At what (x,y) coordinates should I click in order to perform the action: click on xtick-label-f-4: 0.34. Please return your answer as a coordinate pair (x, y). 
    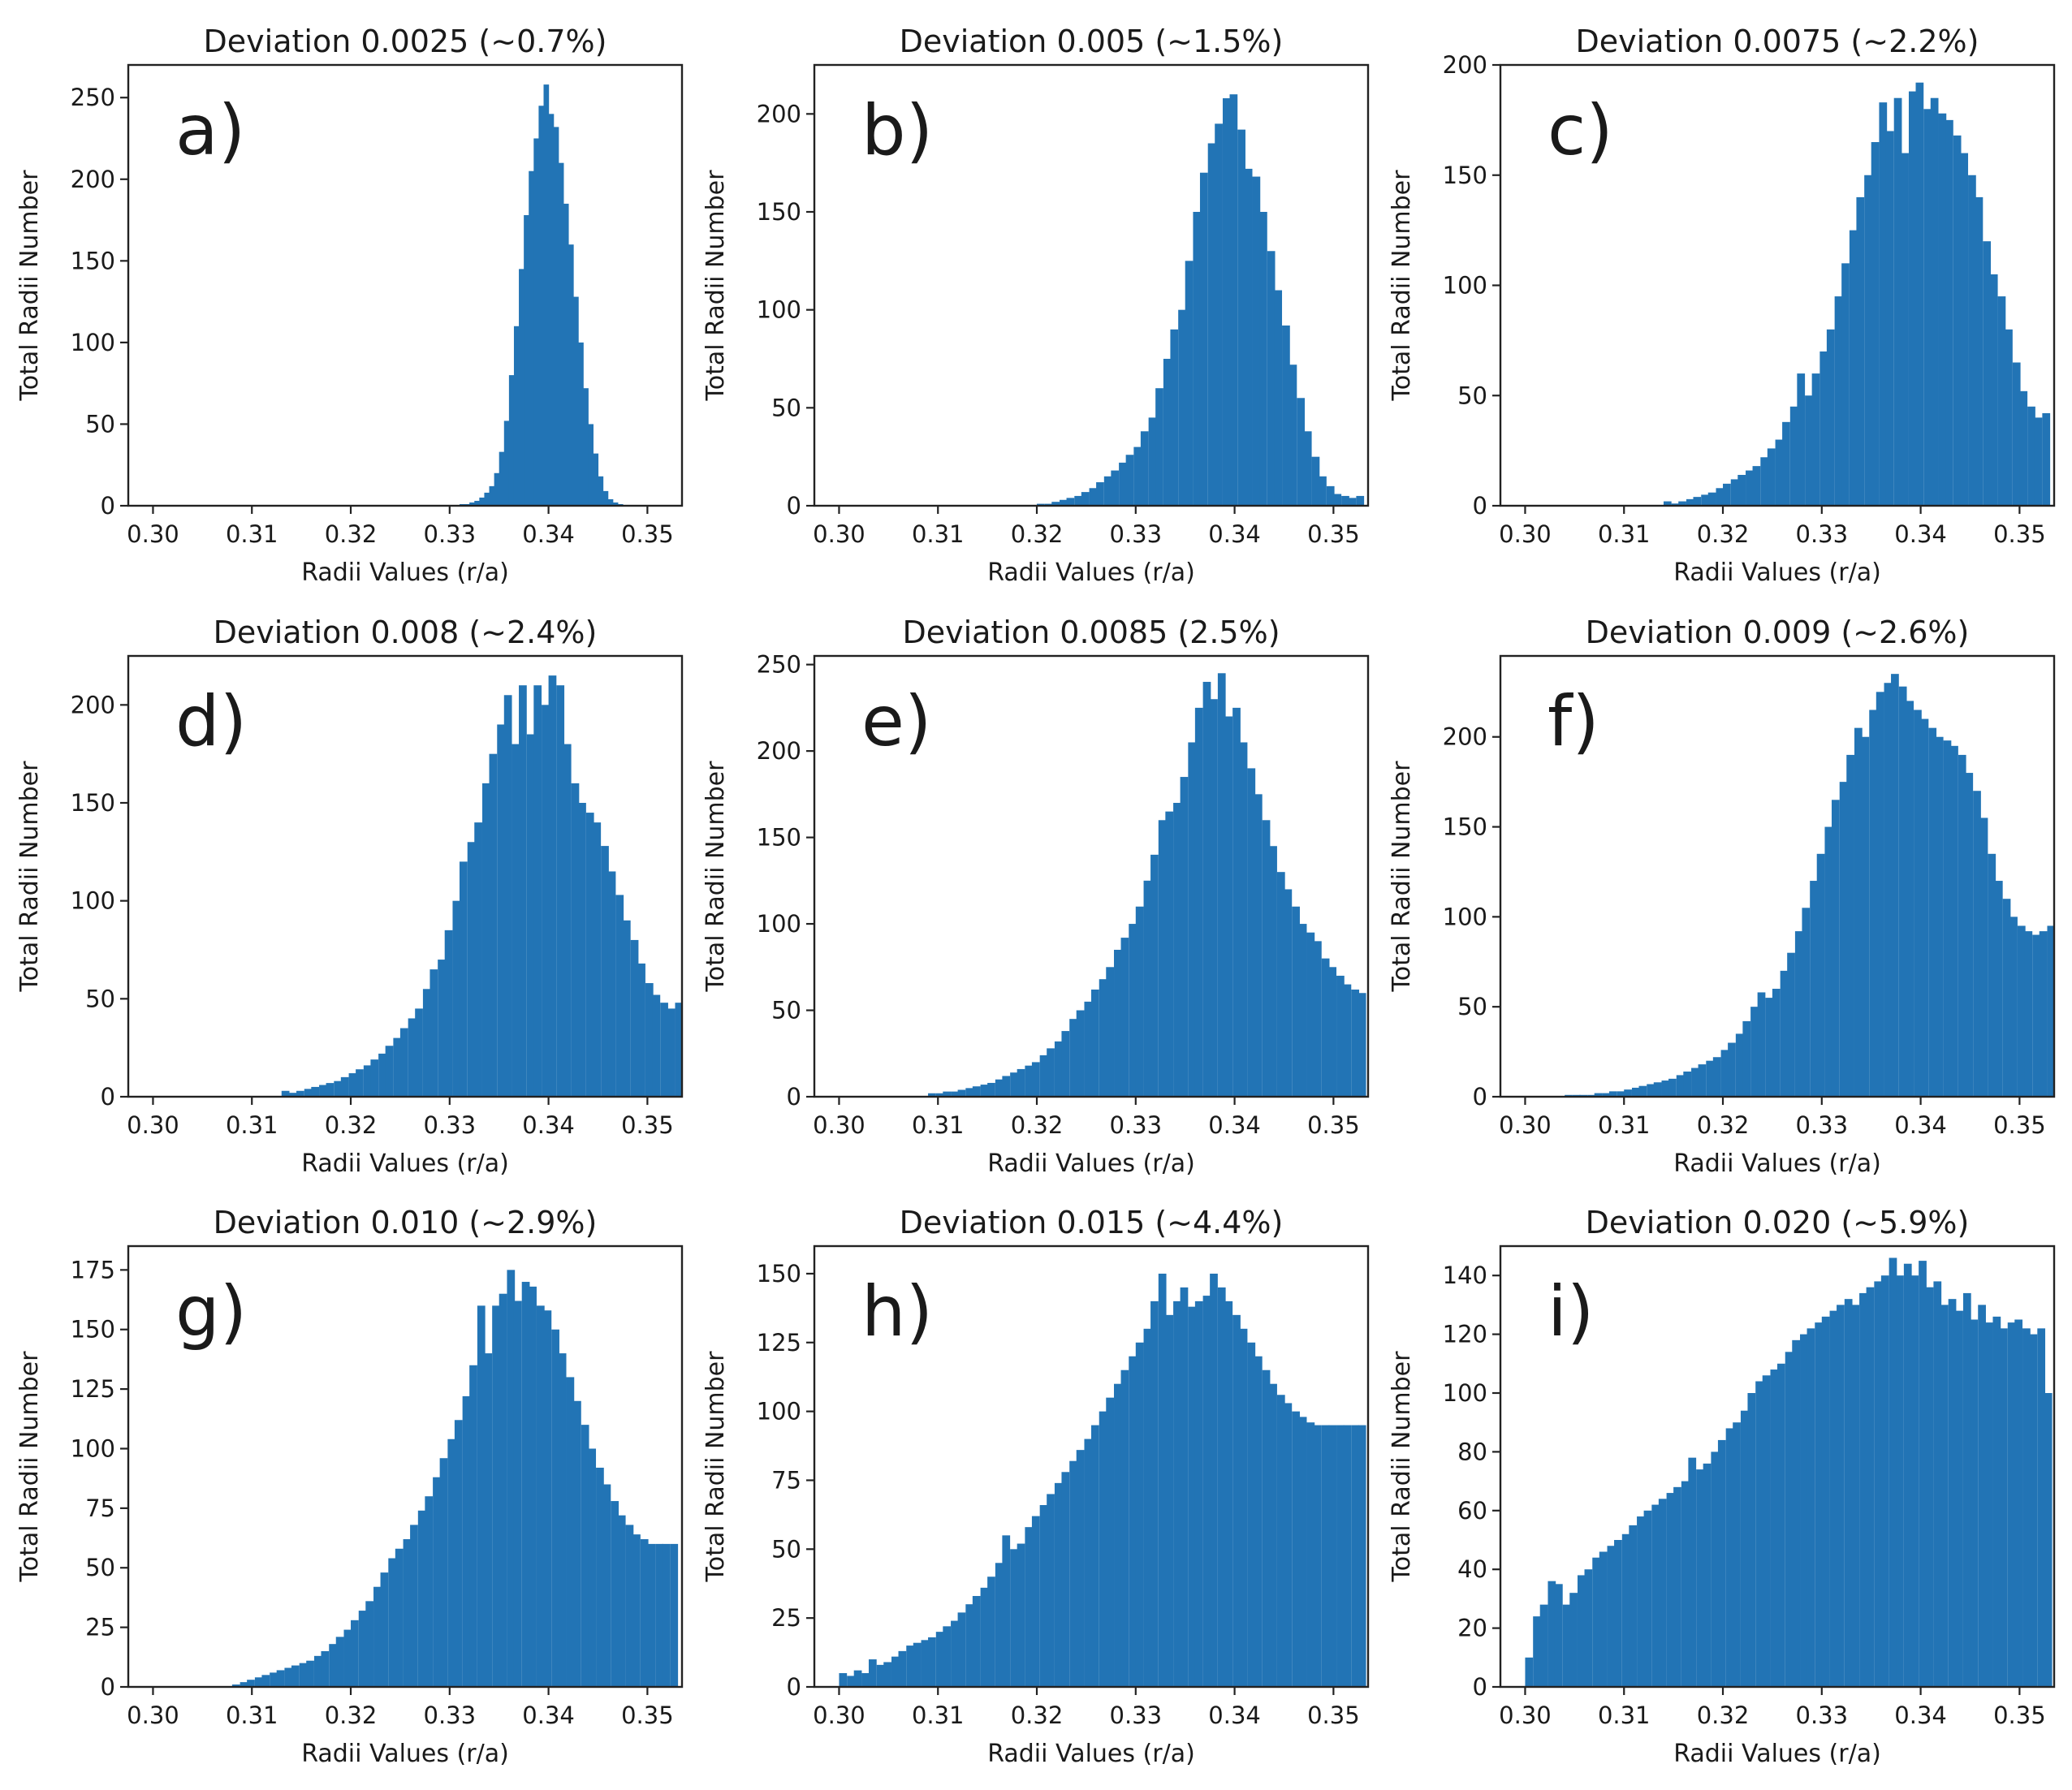
    Looking at the image, I should click on (1920, 1125).